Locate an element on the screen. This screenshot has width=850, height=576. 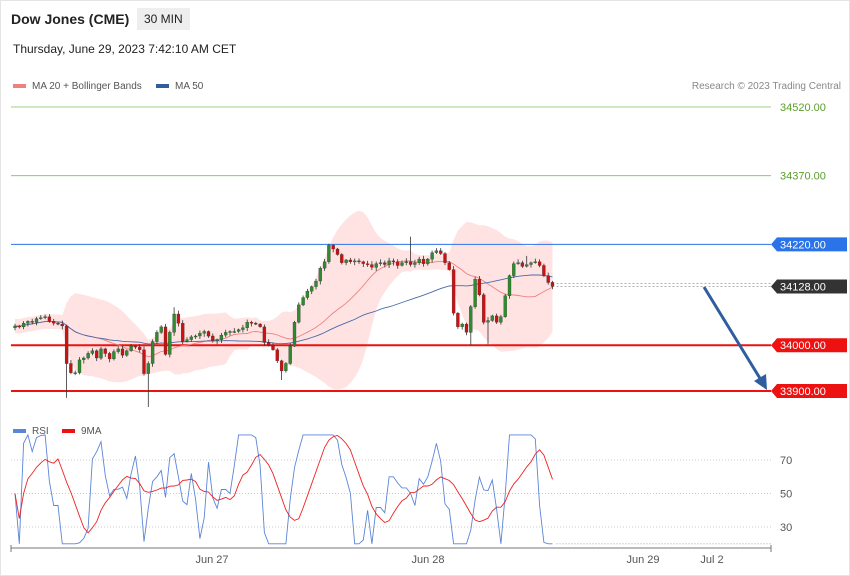
legend-ma50-label: MA 50 is located at coordinates (189, 86).